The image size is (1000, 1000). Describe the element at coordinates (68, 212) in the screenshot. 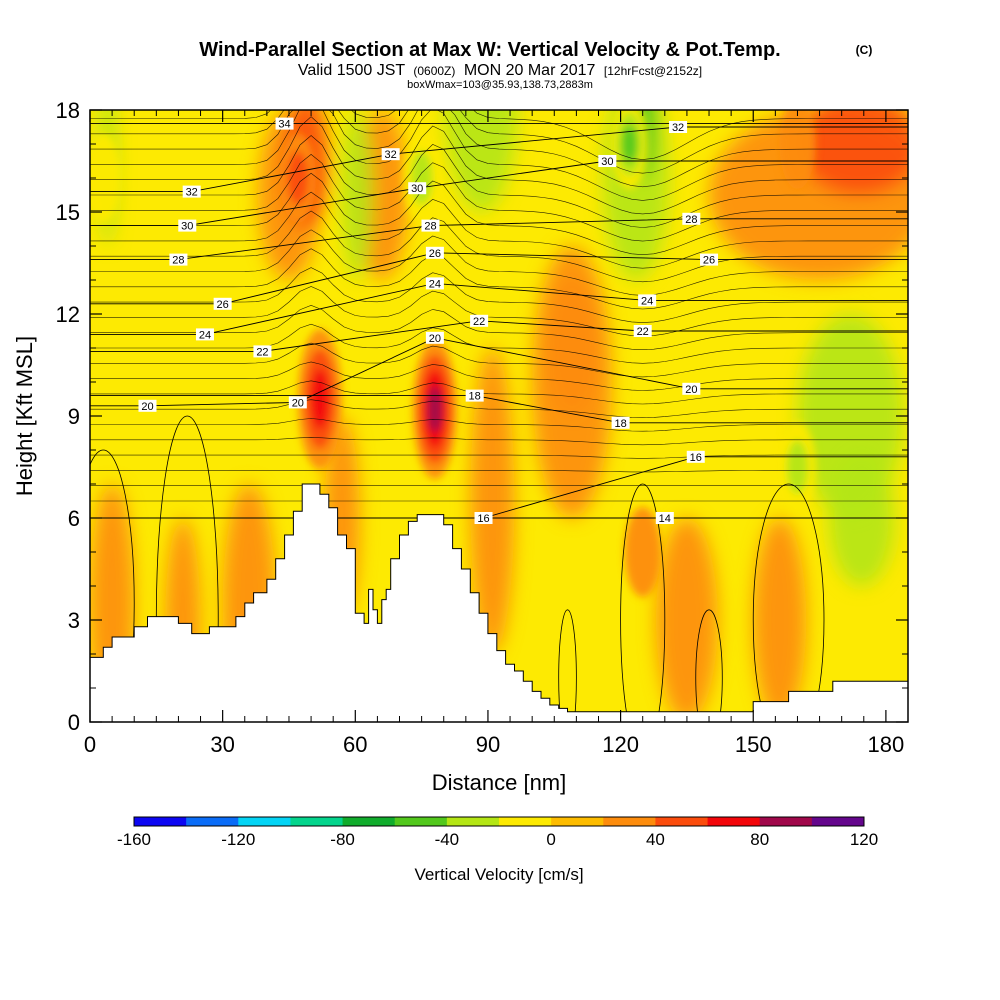

I see `y-tick-label: 15` at that location.